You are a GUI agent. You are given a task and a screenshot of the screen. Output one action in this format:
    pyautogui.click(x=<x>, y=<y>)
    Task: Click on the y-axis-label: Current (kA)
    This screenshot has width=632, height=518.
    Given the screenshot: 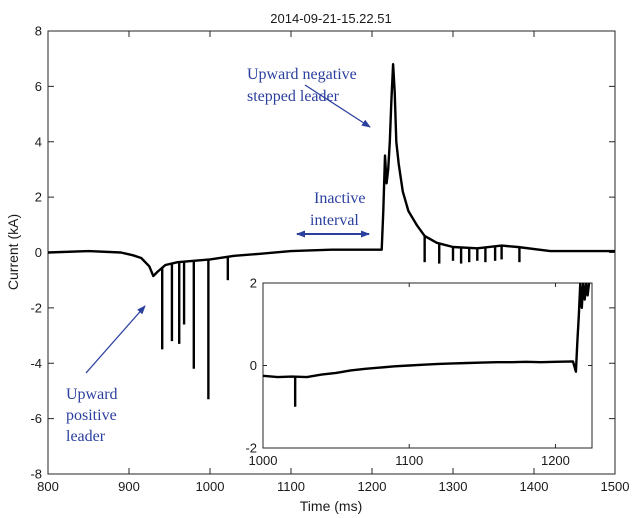 What is the action you would take?
    pyautogui.click(x=13, y=252)
    